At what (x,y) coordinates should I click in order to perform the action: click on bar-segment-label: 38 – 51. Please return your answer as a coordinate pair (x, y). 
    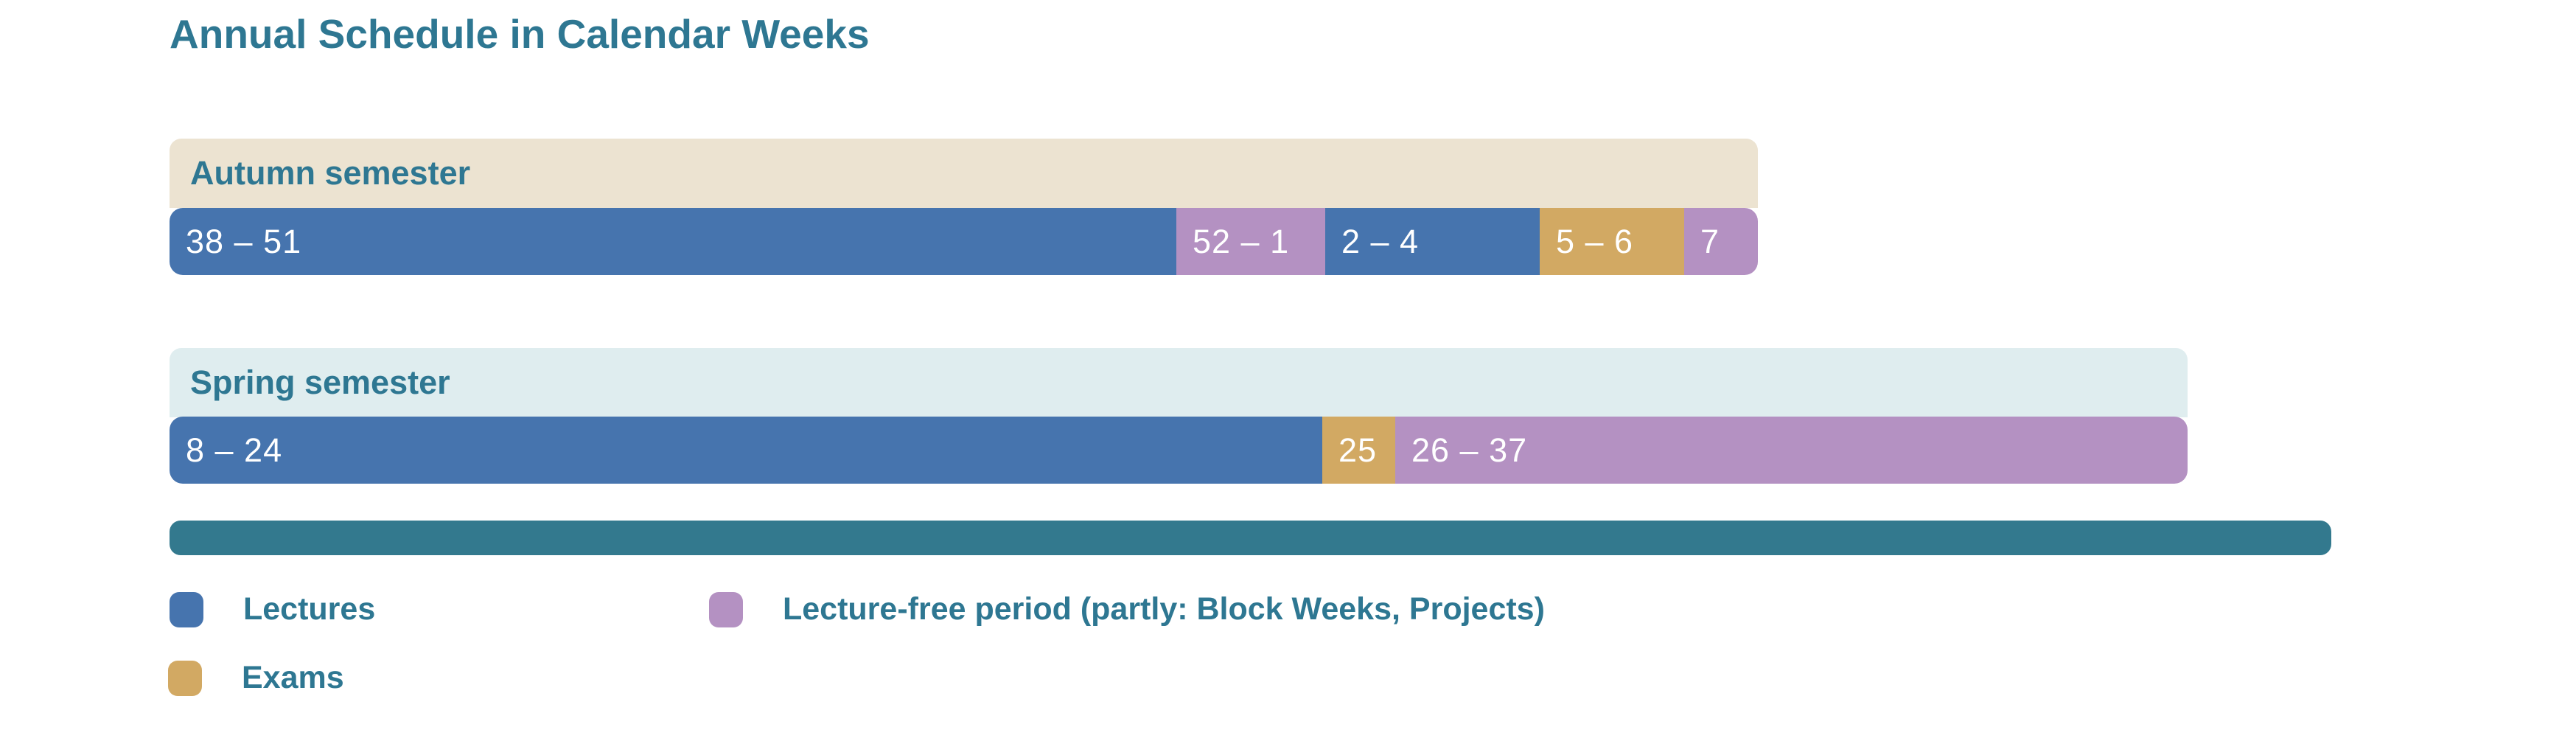
    Looking at the image, I should click on (244, 241).